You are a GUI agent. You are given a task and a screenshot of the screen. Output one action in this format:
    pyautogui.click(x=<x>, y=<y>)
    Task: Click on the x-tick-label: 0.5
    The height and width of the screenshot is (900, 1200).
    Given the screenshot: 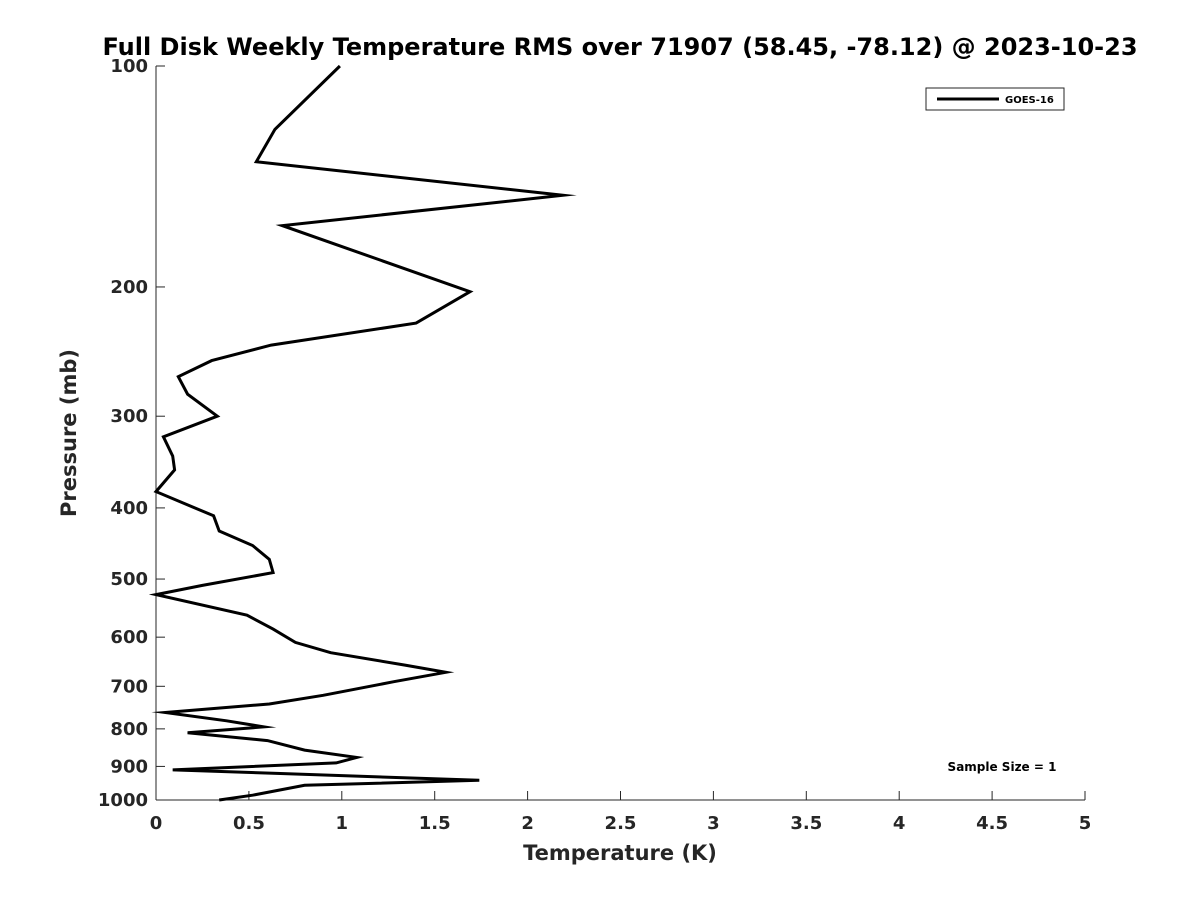 What is the action you would take?
    pyautogui.click(x=249, y=823)
    